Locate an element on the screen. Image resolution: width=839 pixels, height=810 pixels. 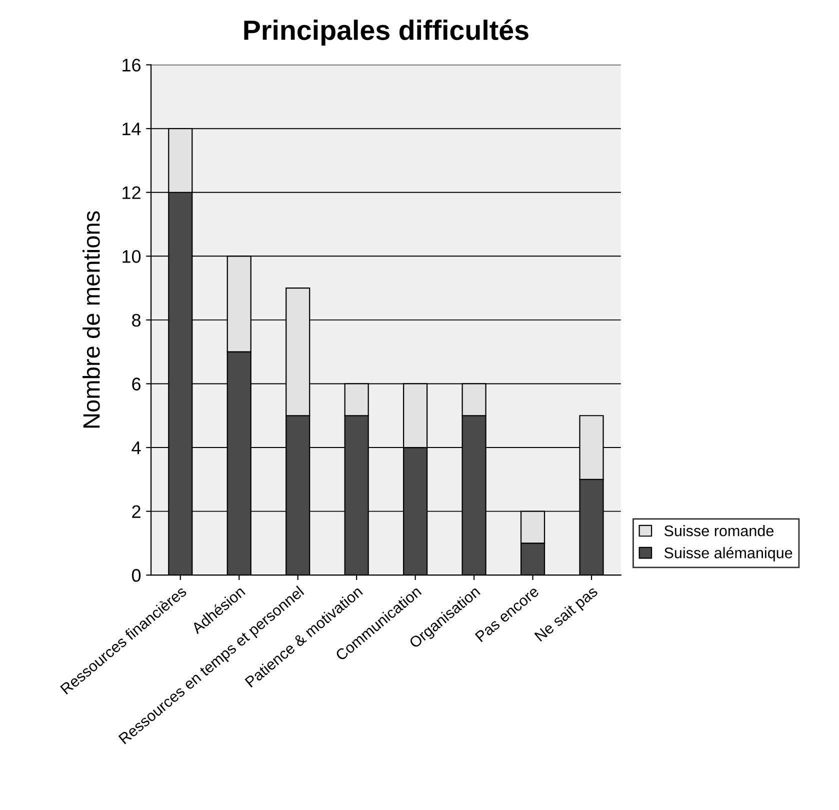
y-tick-label: 8 is located at coordinates (136, 320).